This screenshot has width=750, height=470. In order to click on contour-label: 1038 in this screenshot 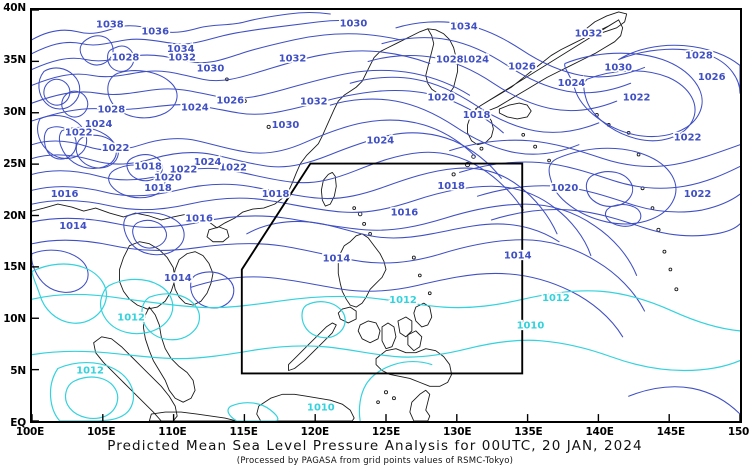, I will do `click(110, 24)`.